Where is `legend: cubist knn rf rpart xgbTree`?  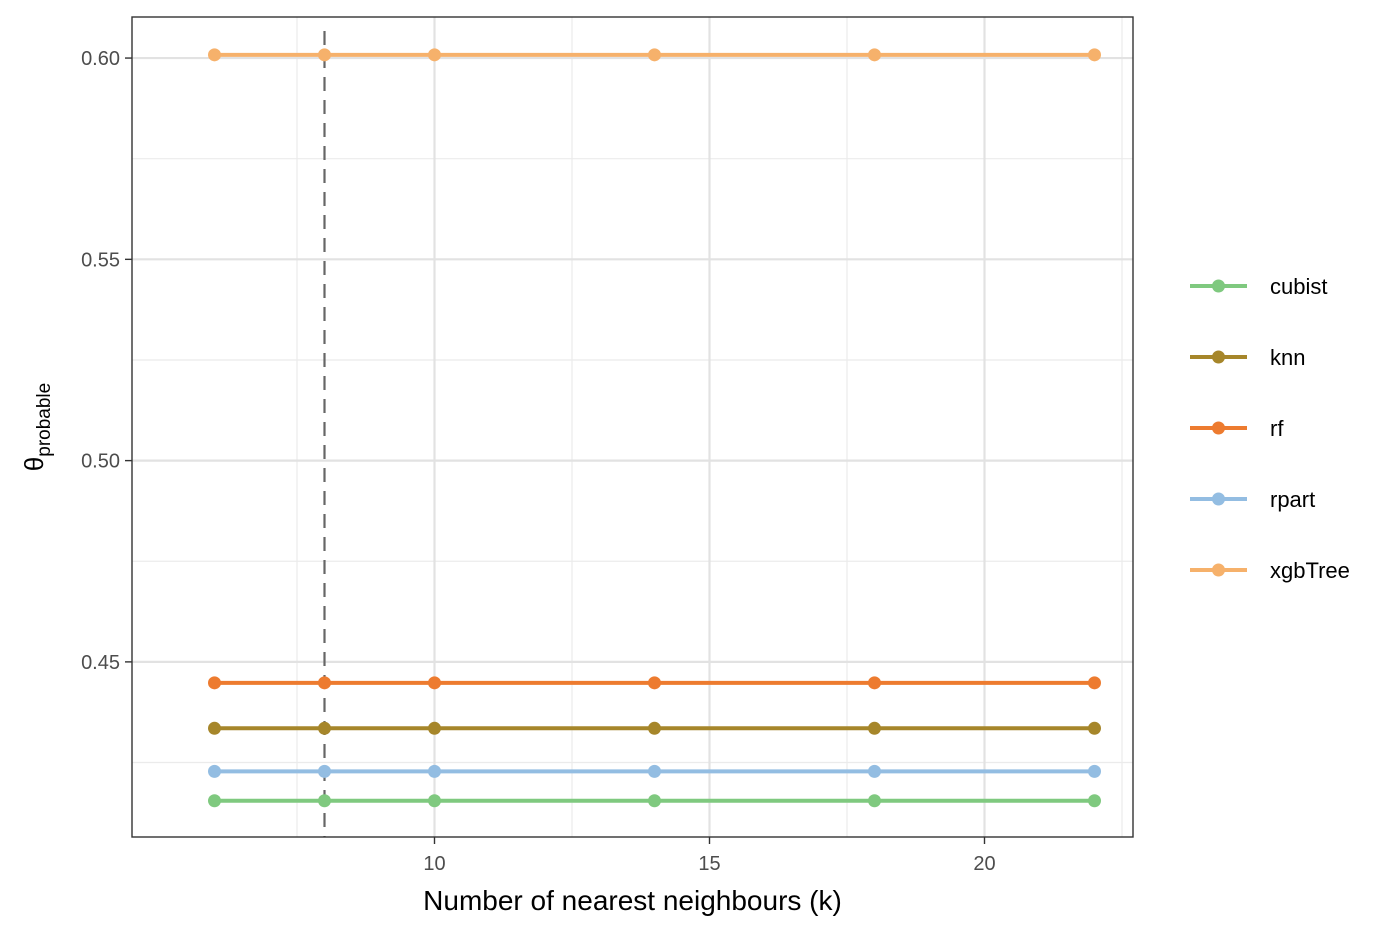 legend: cubist knn rf rpart xgbTree is located at coordinates (1270, 428).